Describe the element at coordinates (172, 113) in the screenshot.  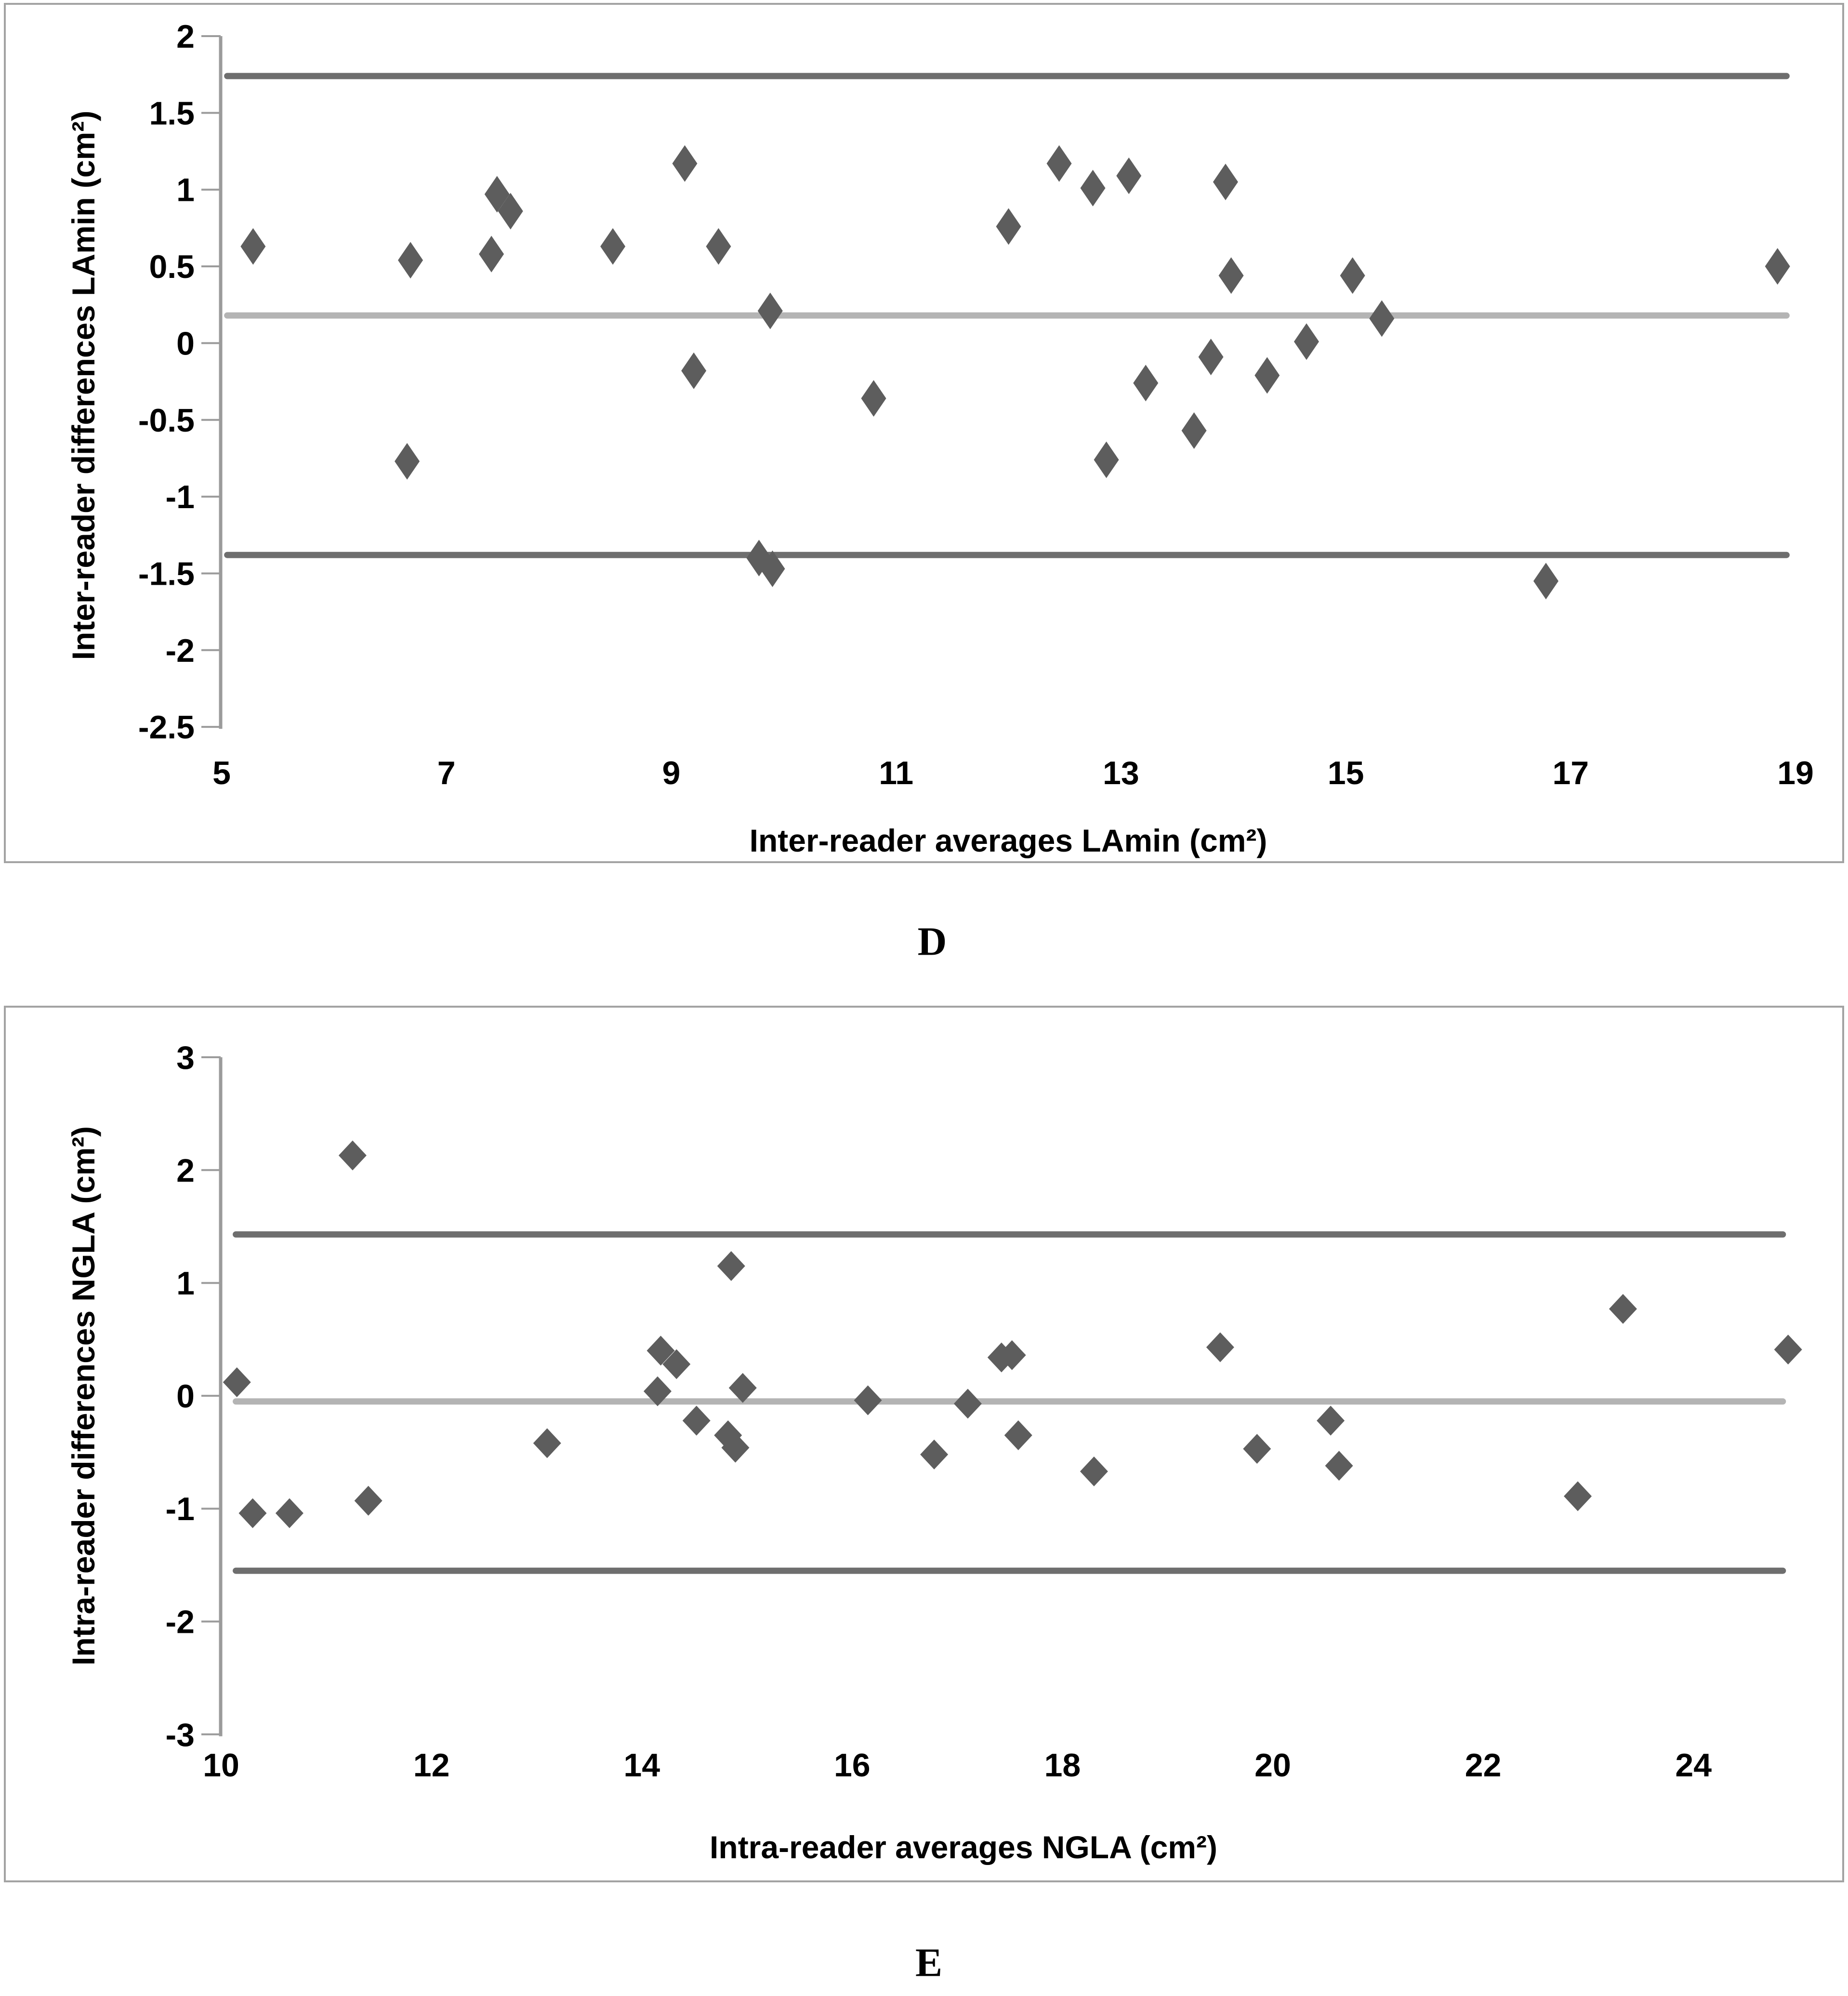
I see `y-tick-label: 1.5` at that location.